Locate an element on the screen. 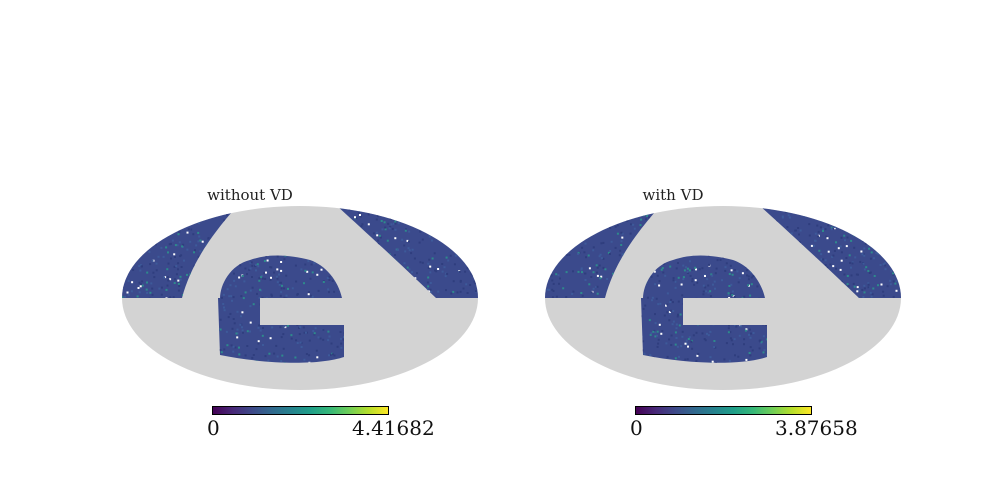 This screenshot has width=1000, height=500. colorbar-max-label: 3.87658 is located at coordinates (816, 428).